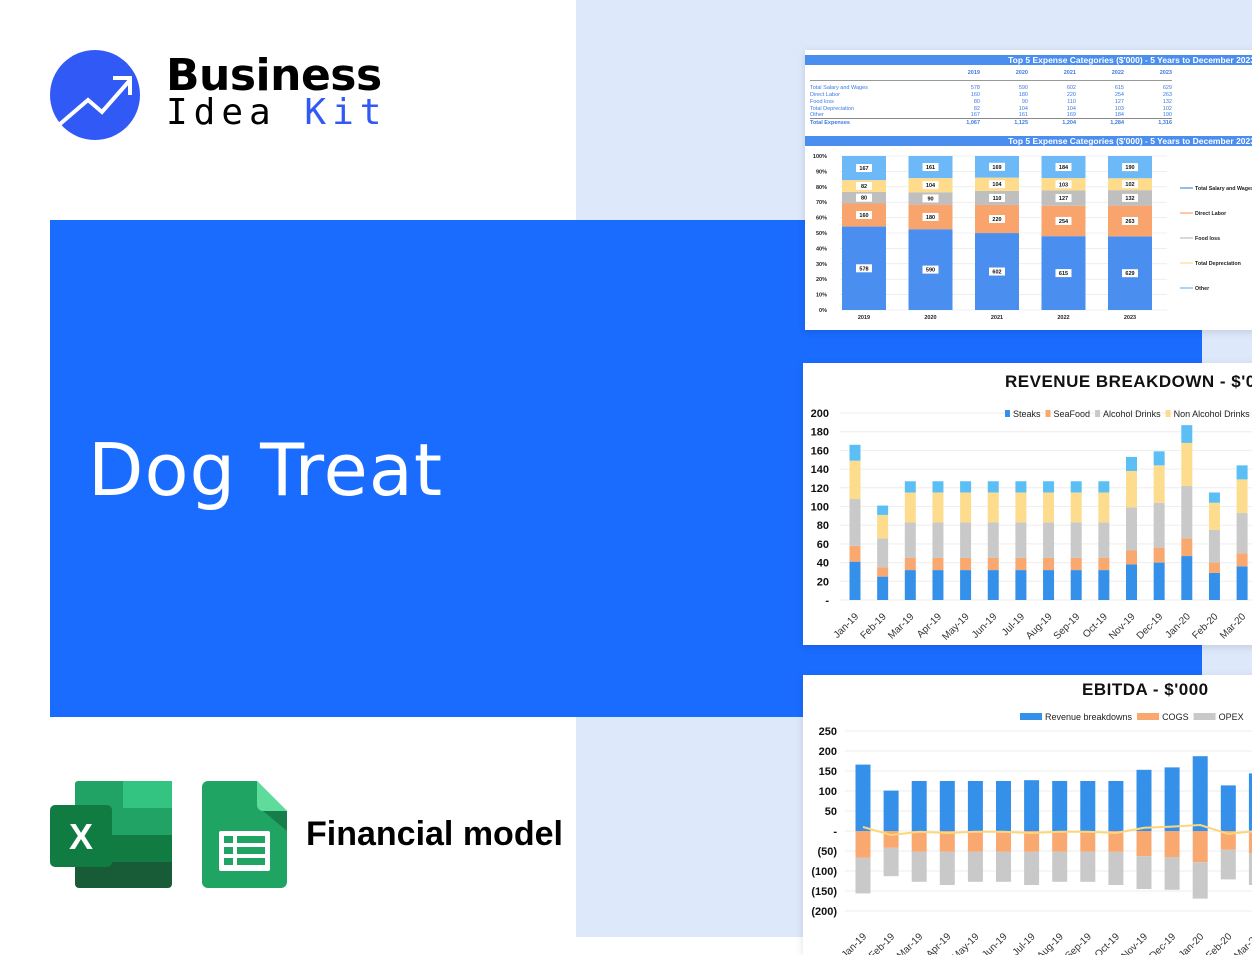  What do you see at coordinates (1223, 189) in the screenshot?
I see `legend-label: Total Salary and Wages` at bounding box center [1223, 189].